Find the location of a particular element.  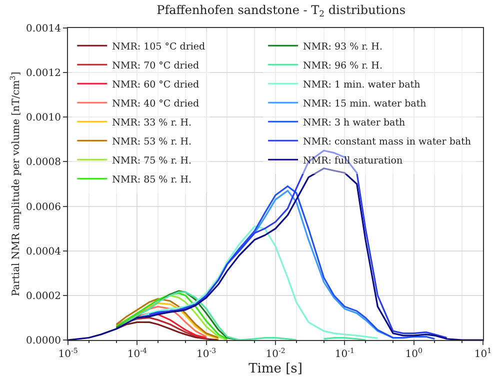

legend-label: NMR: 40 °C dried is located at coordinates (156, 104).